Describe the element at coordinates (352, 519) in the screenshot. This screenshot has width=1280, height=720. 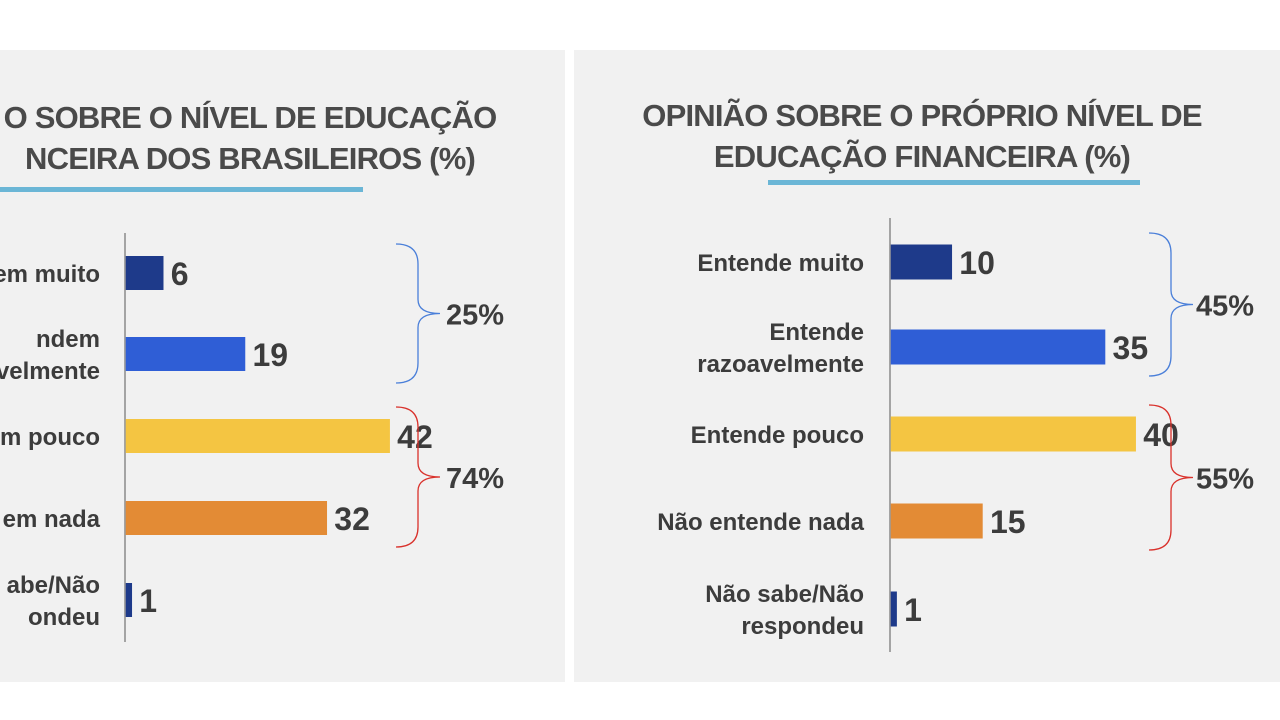
I see `value-label: 32` at that location.